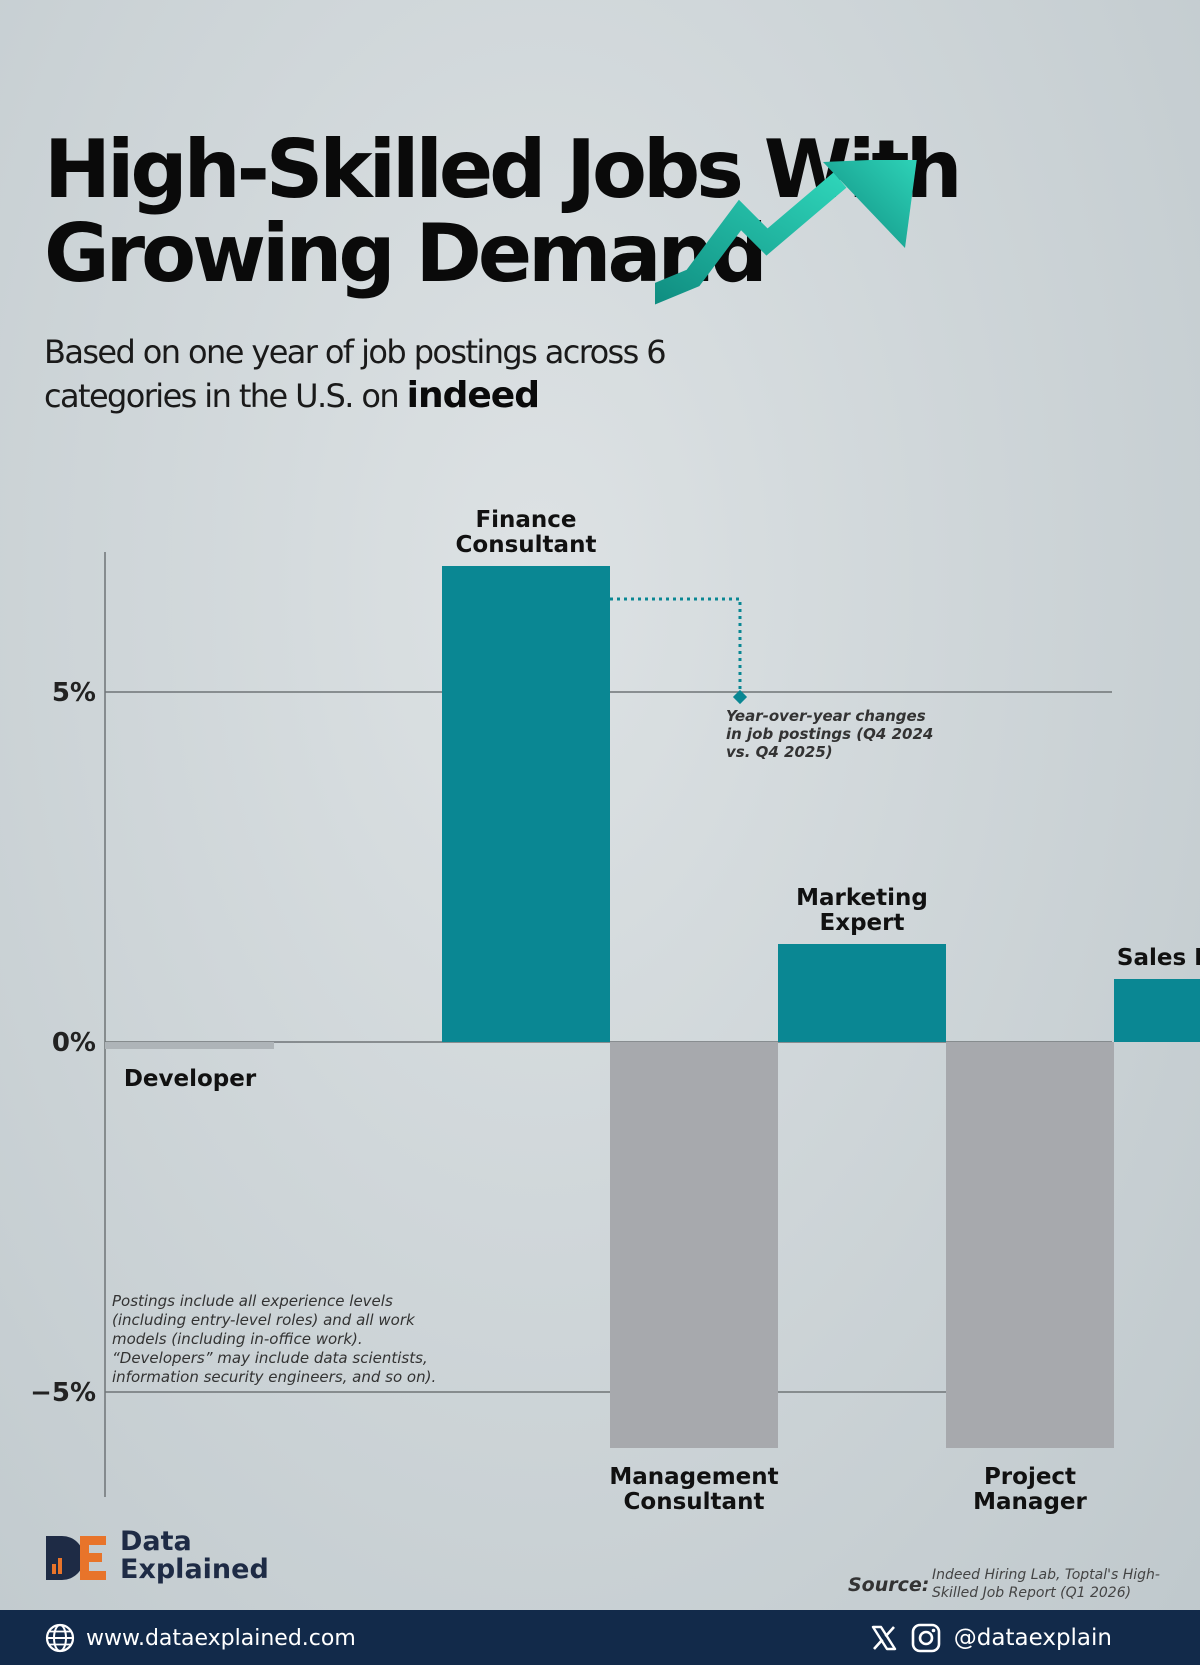 The width and height of the screenshot is (1200, 1665). I want to click on bar-label: Developer, so click(190, 1079).